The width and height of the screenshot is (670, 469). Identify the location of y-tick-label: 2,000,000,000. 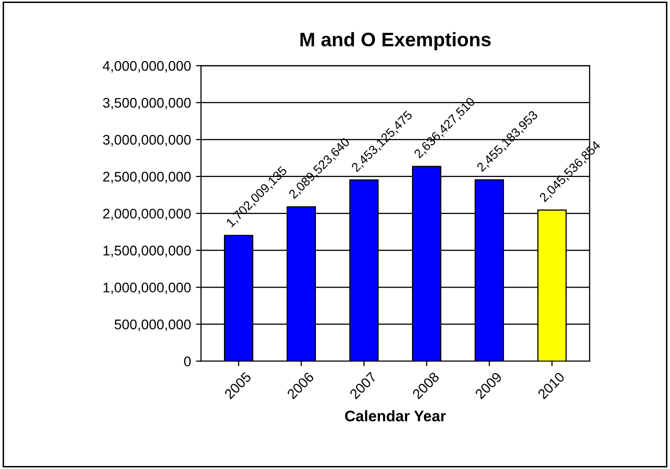
(147, 214).